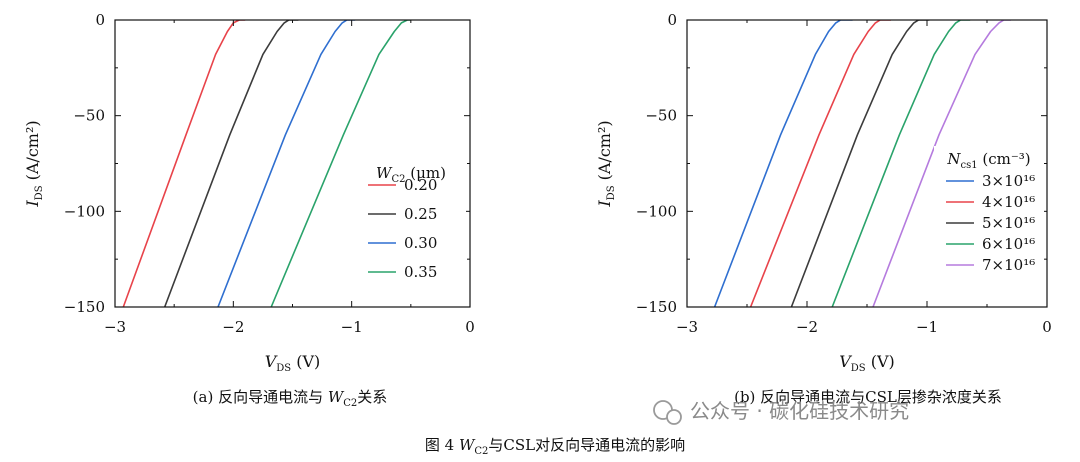 This screenshot has height=462, width=1080. What do you see at coordinates (372, 397) in the screenshot?
I see `caption-rest: 关系` at bounding box center [372, 397].